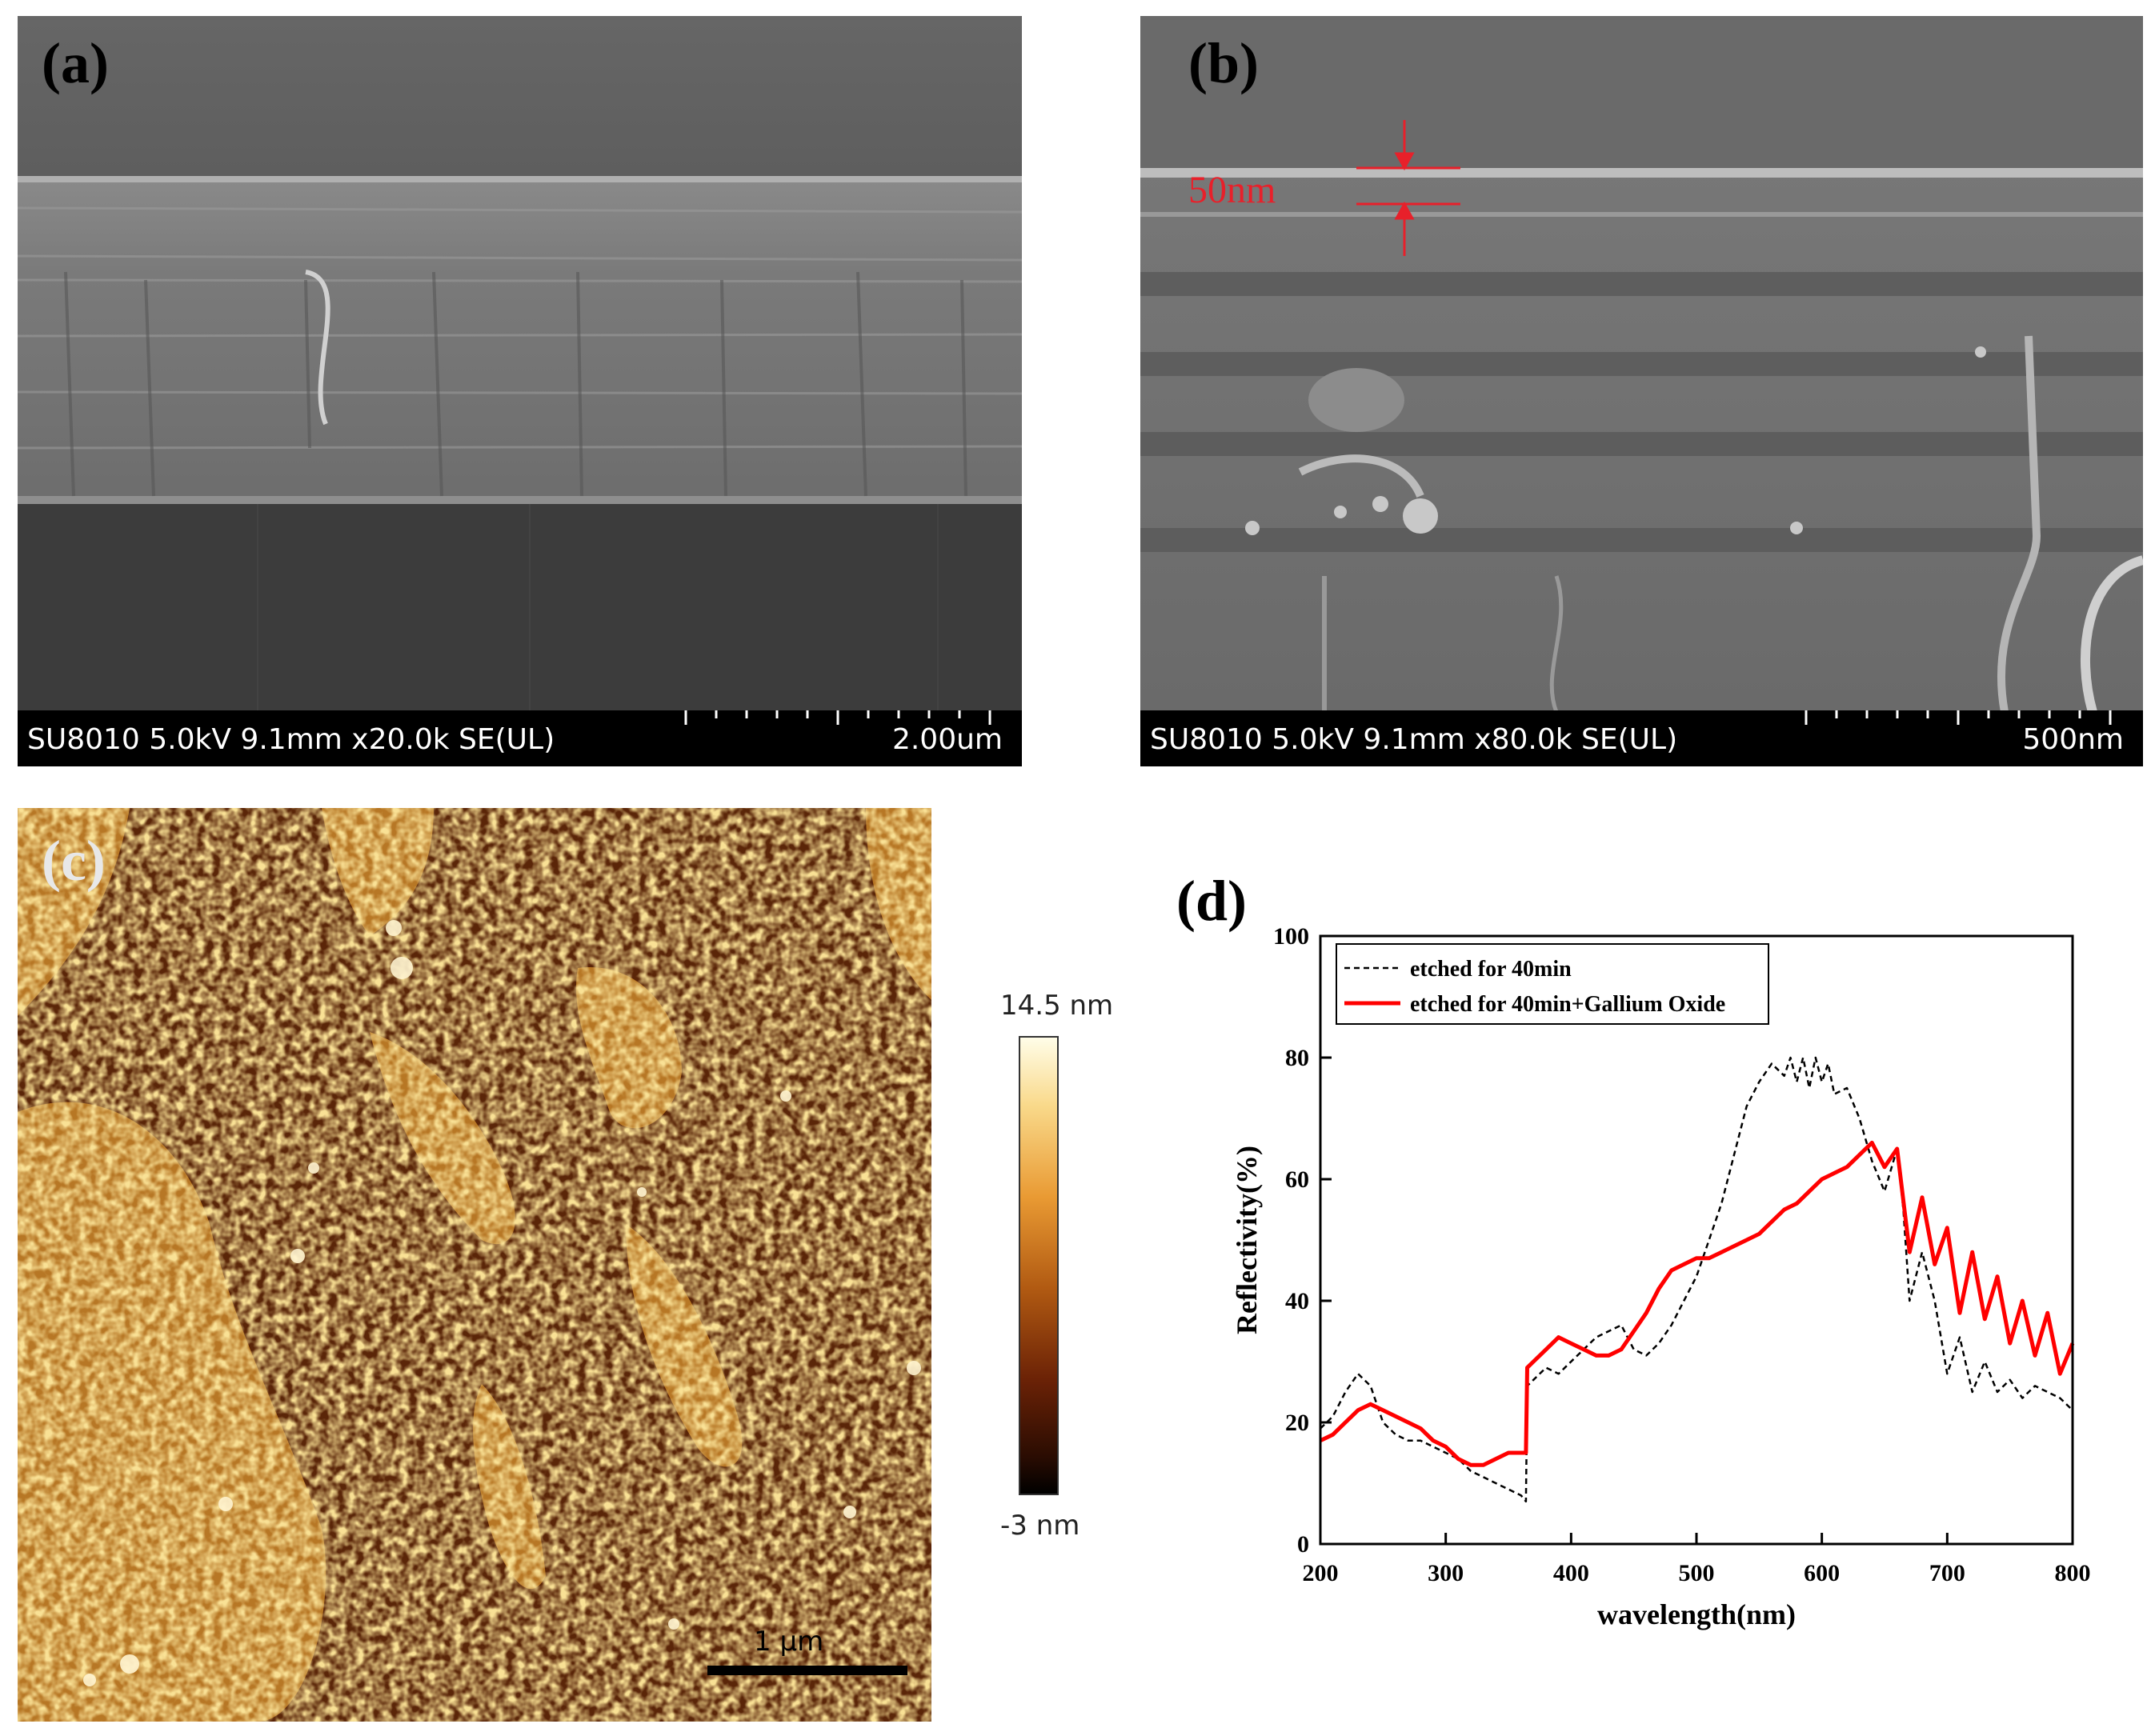 The height and width of the screenshot is (1736, 2155). Describe the element at coordinates (1822, 1573) in the screenshot. I see `x-tick-label-4: 600` at that location.